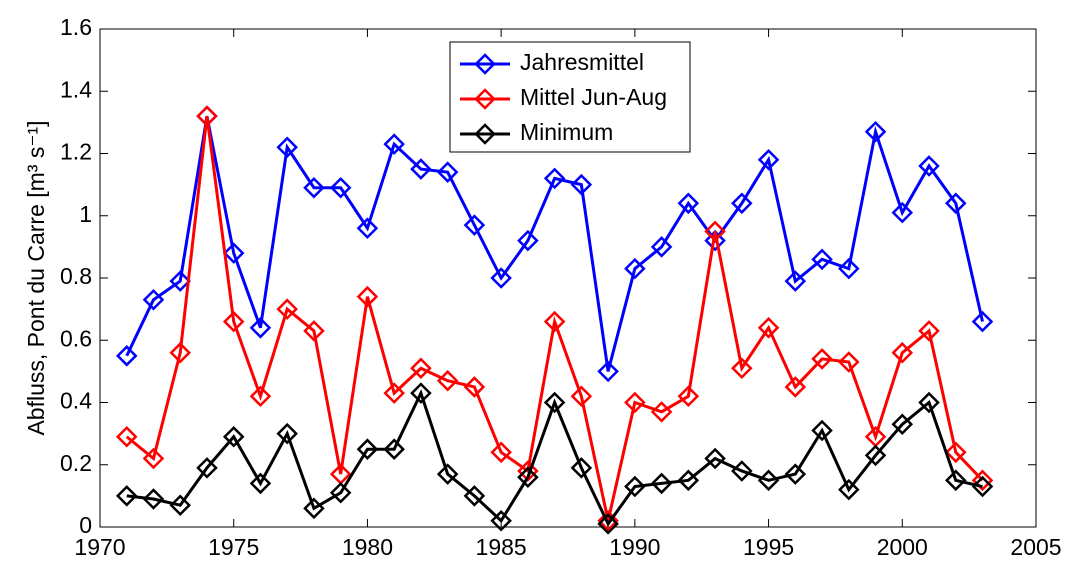  I want to click on y-axis-label: Abfluss, Pont du Carre [m³ s⁻¹], so click(36, 277).